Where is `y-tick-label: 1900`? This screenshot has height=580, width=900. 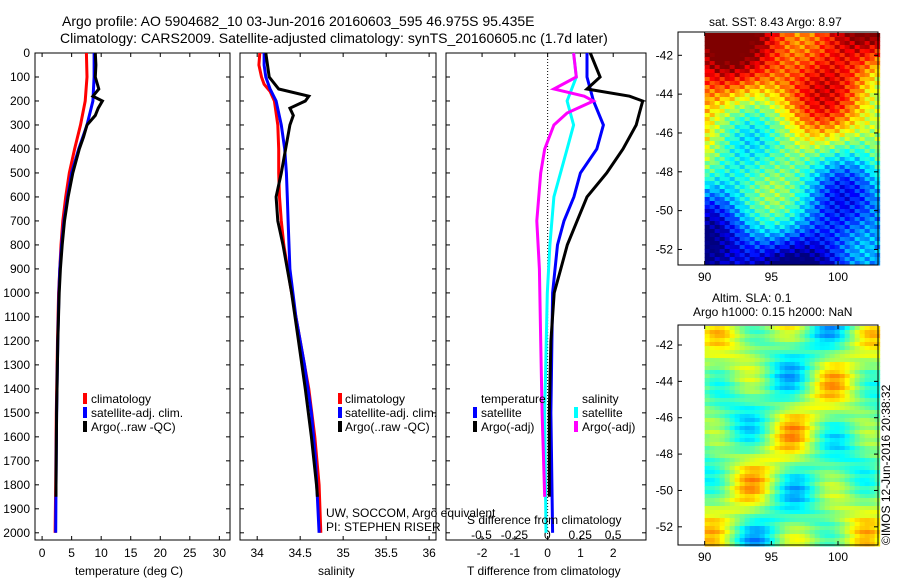
y-tick-label: 1900 is located at coordinates (16, 509).